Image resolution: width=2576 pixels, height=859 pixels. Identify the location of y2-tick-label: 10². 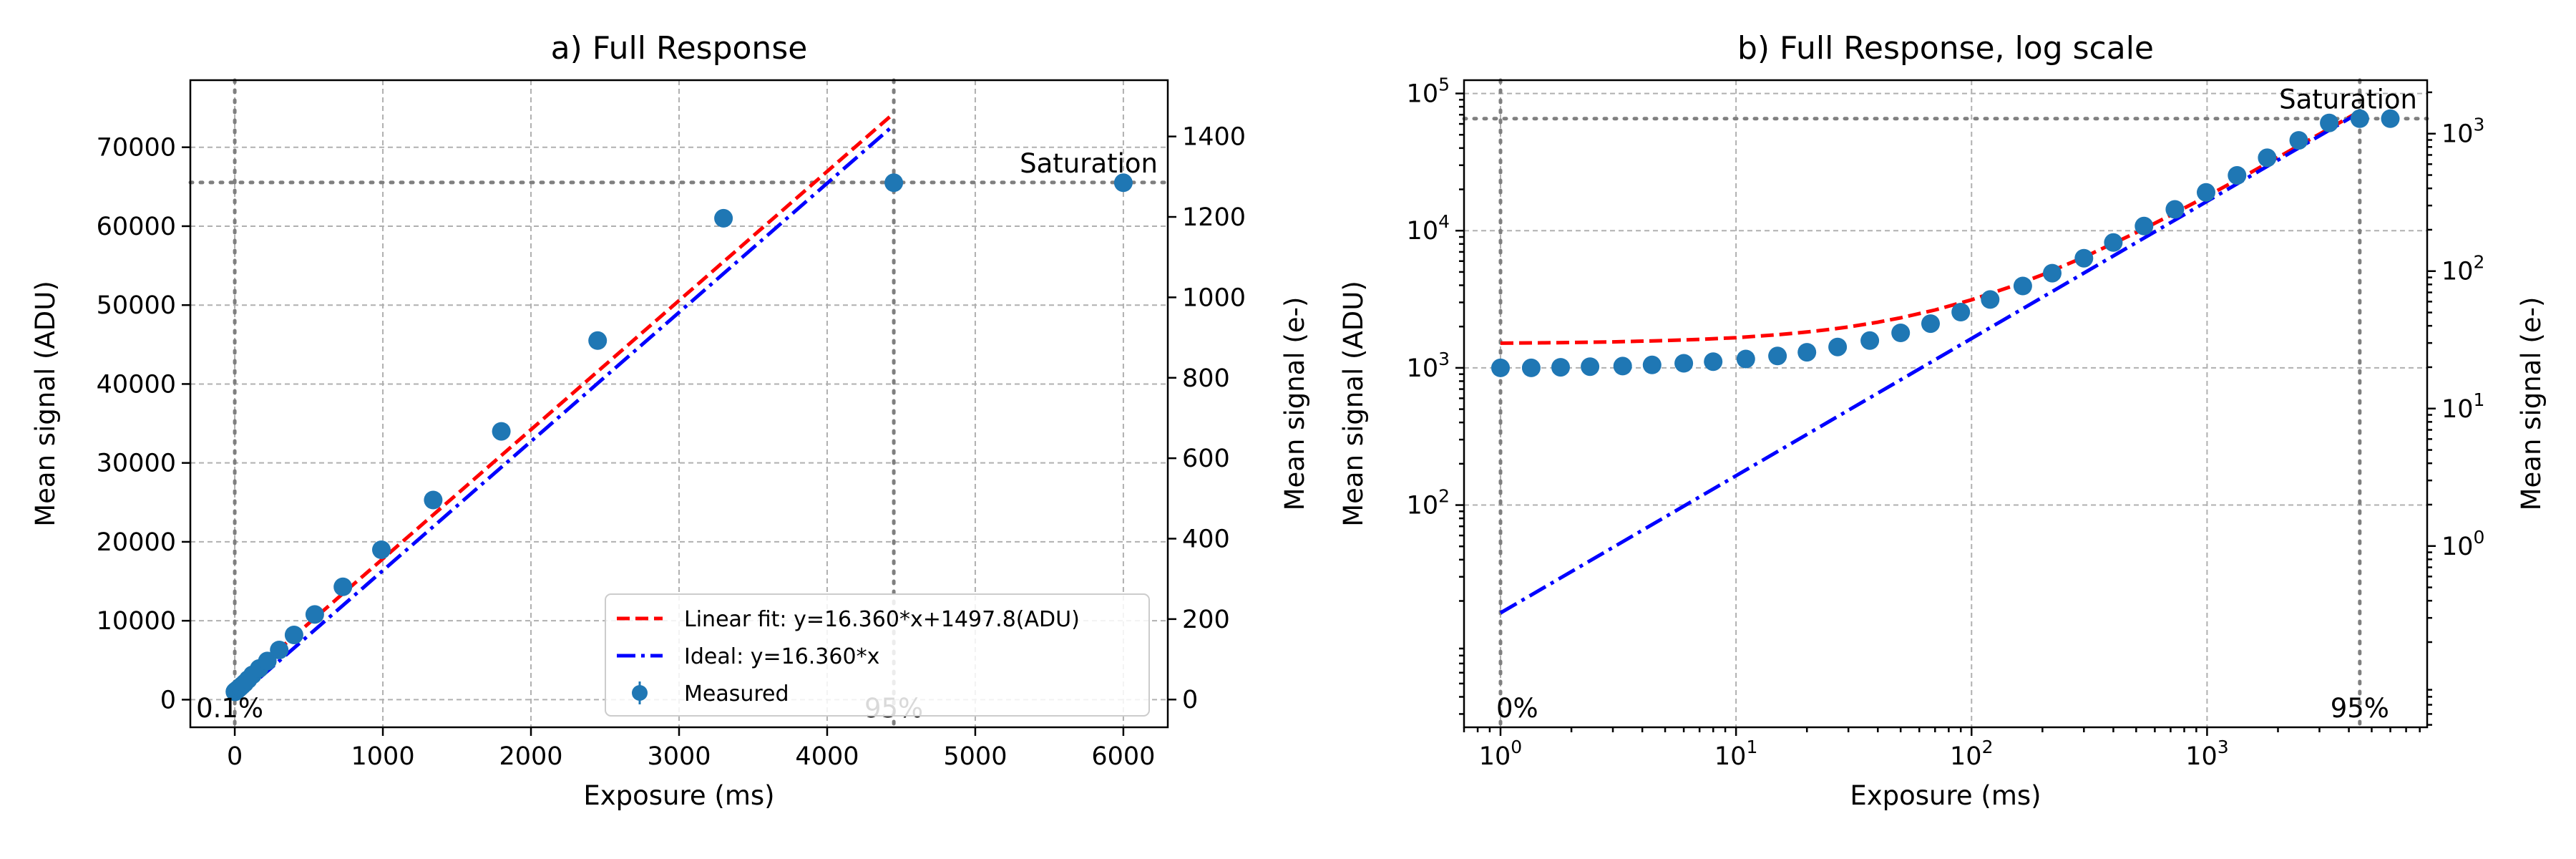
(2462, 269).